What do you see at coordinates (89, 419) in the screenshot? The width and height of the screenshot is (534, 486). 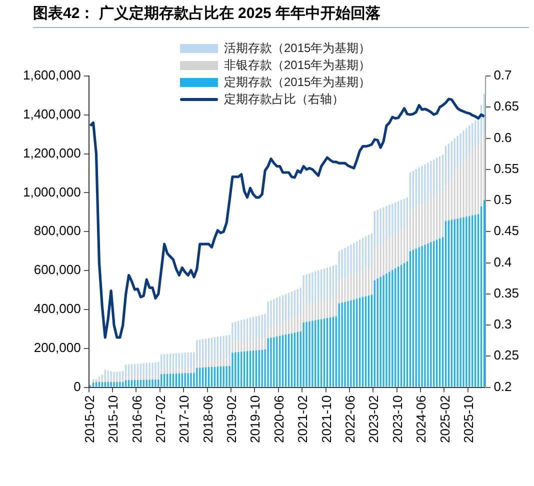 I see `x-tick-label: 2015-02` at bounding box center [89, 419].